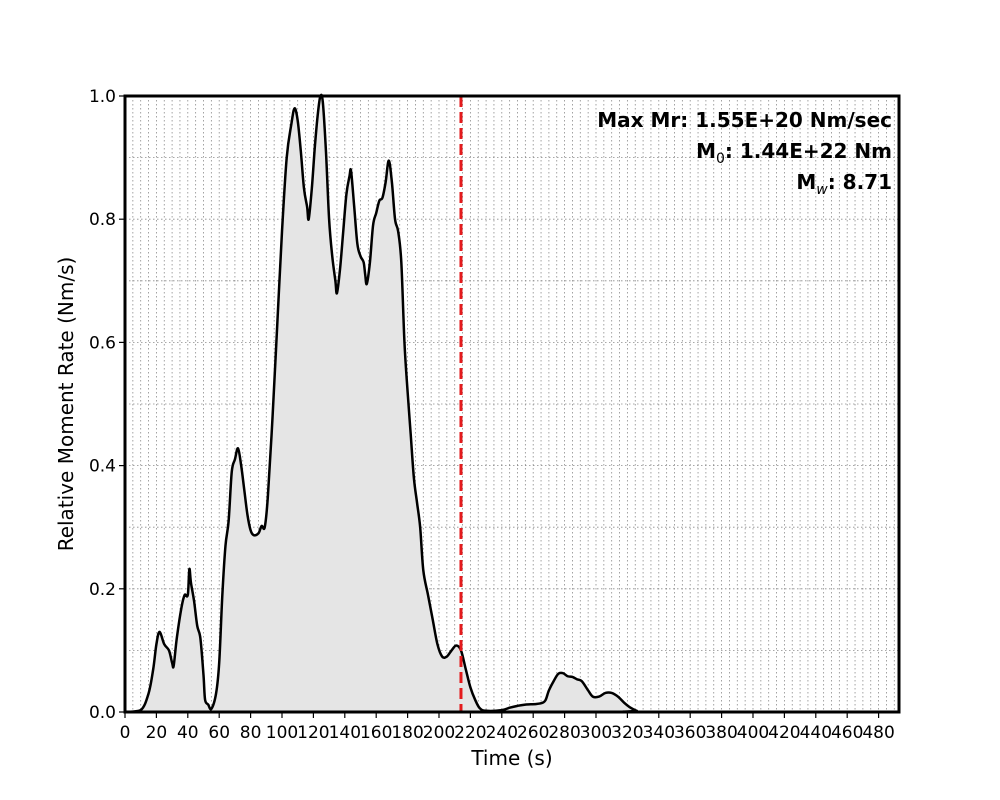  Describe the element at coordinates (847, 733) in the screenshot. I see `x-tick-label: 460` at that location.